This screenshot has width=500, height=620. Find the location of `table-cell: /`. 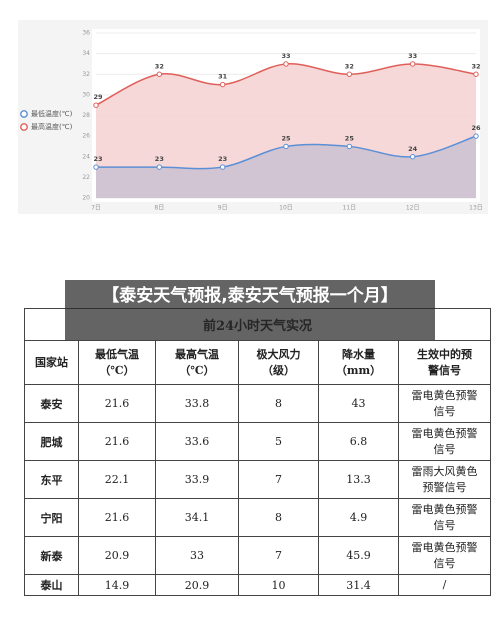

table-cell: / is located at coordinates (444, 585).